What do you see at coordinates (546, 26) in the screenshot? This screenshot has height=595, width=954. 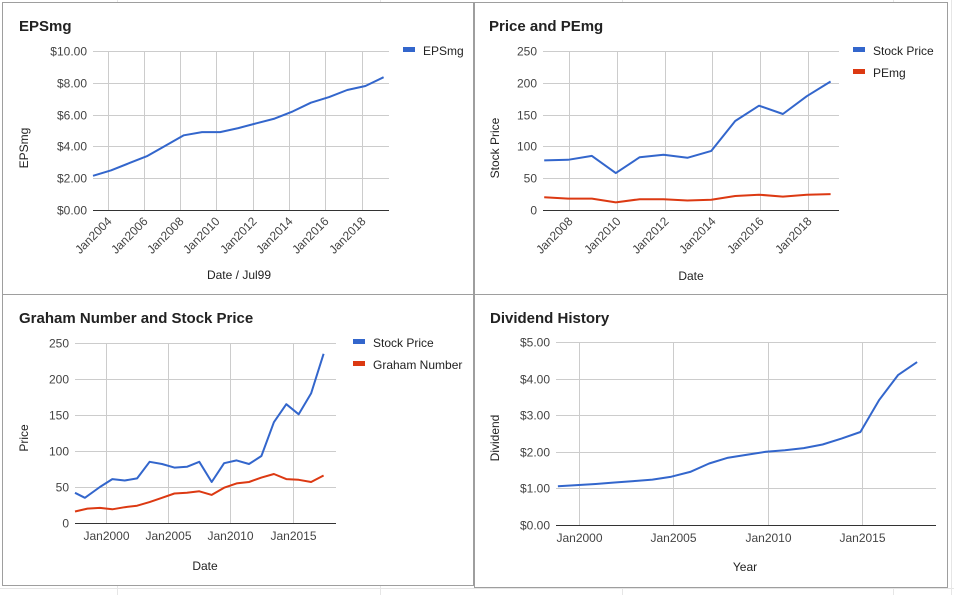 I see `chart-title: Price and PEmg` at bounding box center [546, 26].